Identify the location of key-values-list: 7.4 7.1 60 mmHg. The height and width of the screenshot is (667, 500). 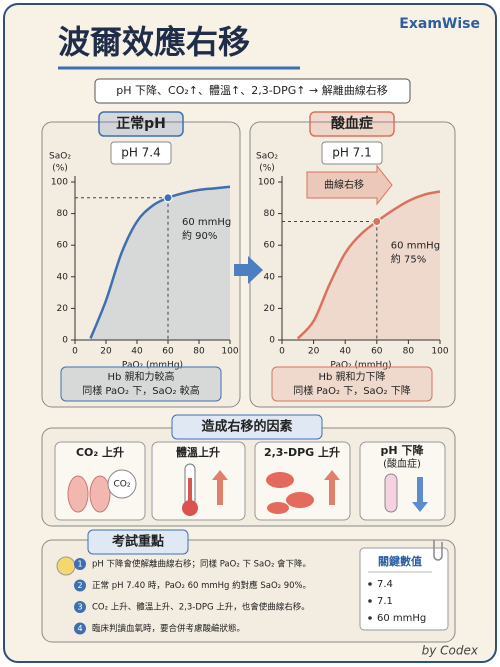
(397, 601).